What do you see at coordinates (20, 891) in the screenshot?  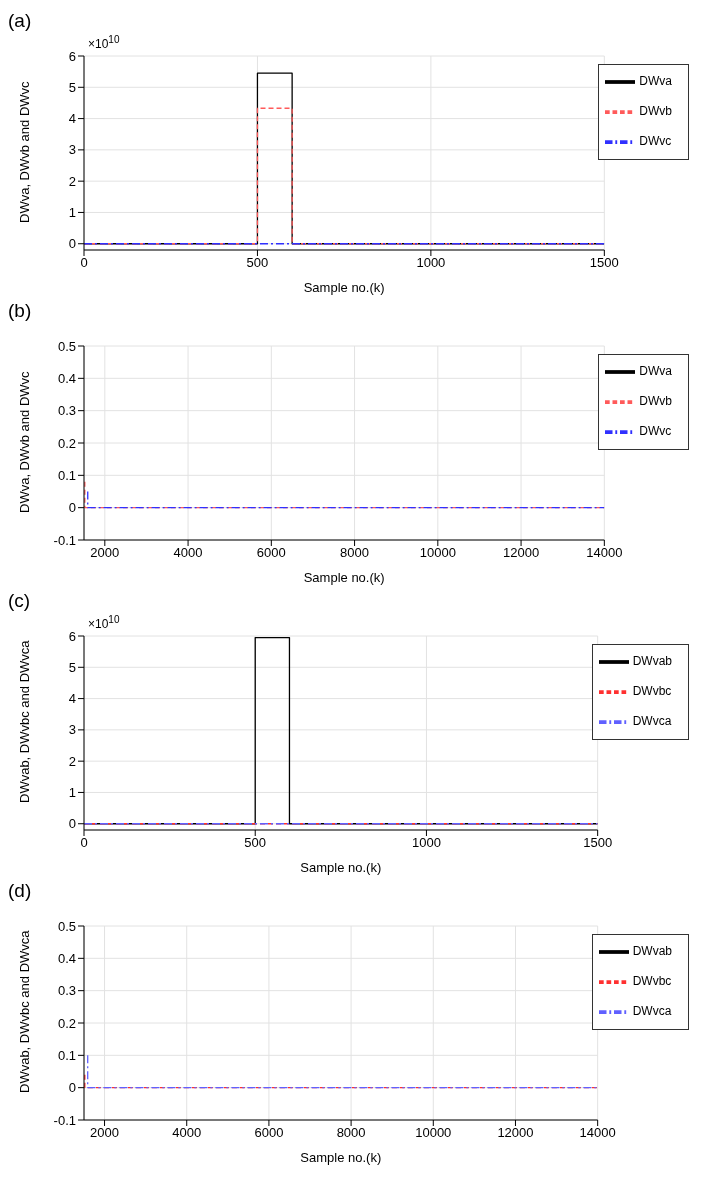 I see `chart-title: (d)` at bounding box center [20, 891].